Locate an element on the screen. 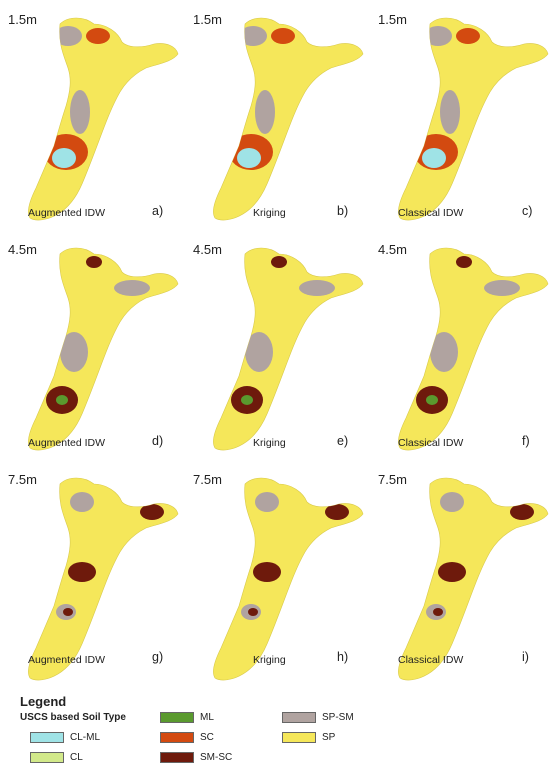  legend-subtitle: USCS based Soil Type is located at coordinates (73, 717).